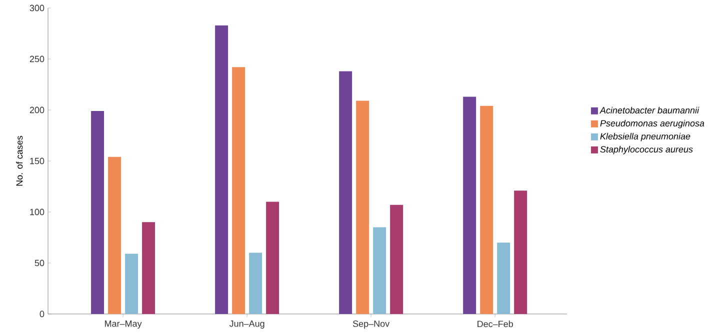  Describe the element at coordinates (646, 150) in the screenshot. I see `legend-label: Staphylococcus aureus` at that location.